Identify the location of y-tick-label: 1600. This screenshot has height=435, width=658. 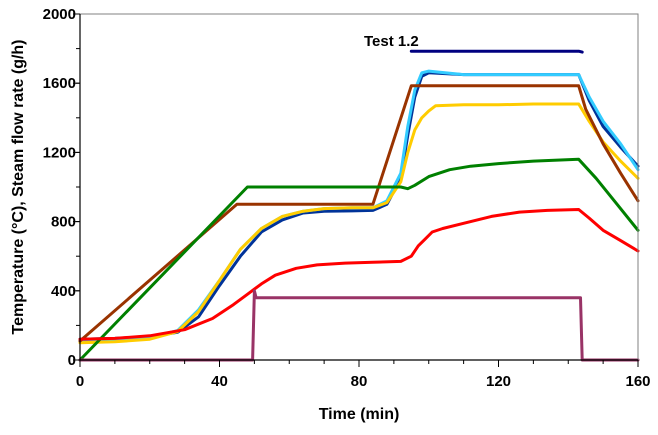
(59, 83).